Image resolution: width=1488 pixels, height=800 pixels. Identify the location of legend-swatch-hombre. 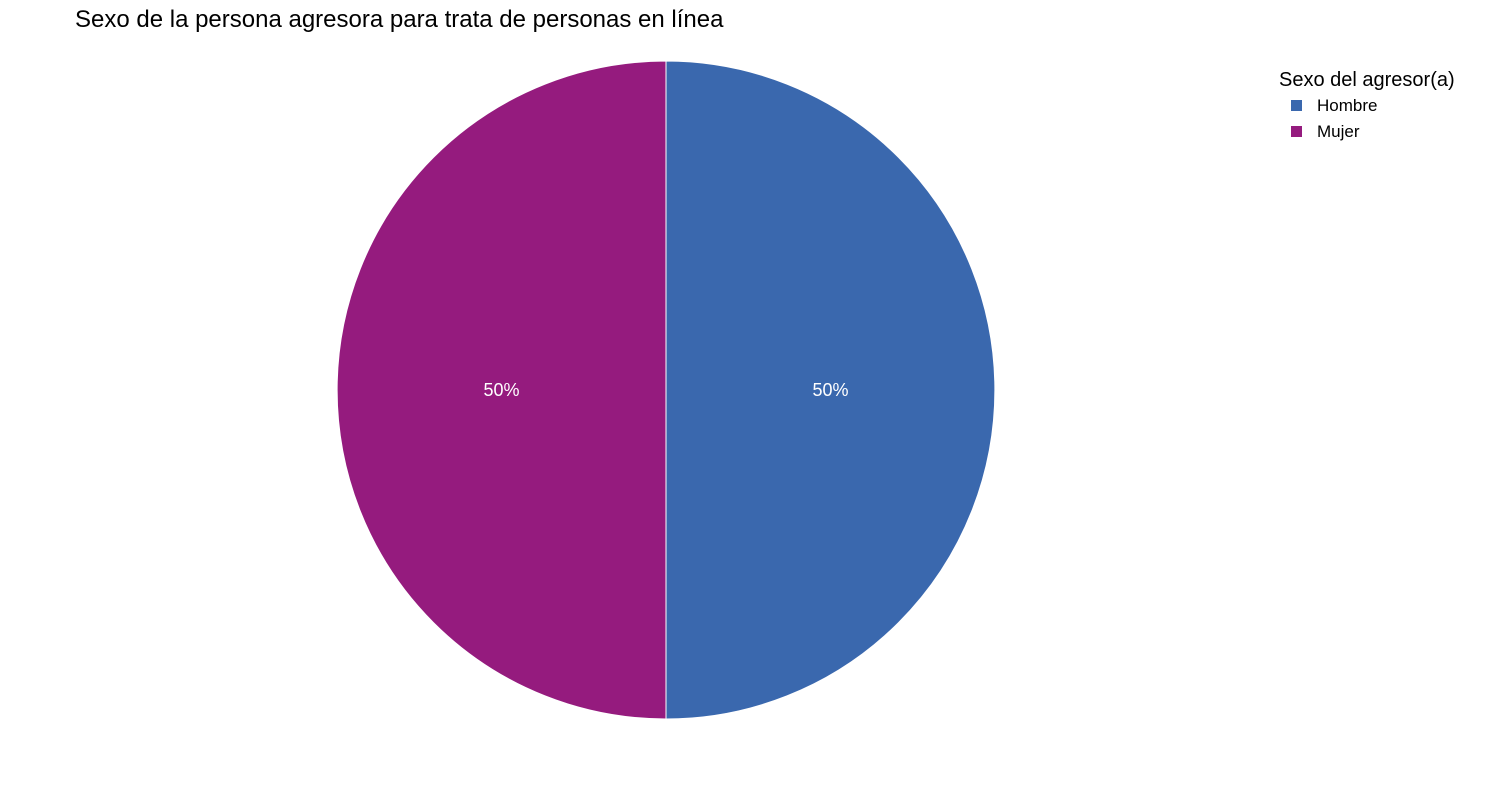
(1296, 105).